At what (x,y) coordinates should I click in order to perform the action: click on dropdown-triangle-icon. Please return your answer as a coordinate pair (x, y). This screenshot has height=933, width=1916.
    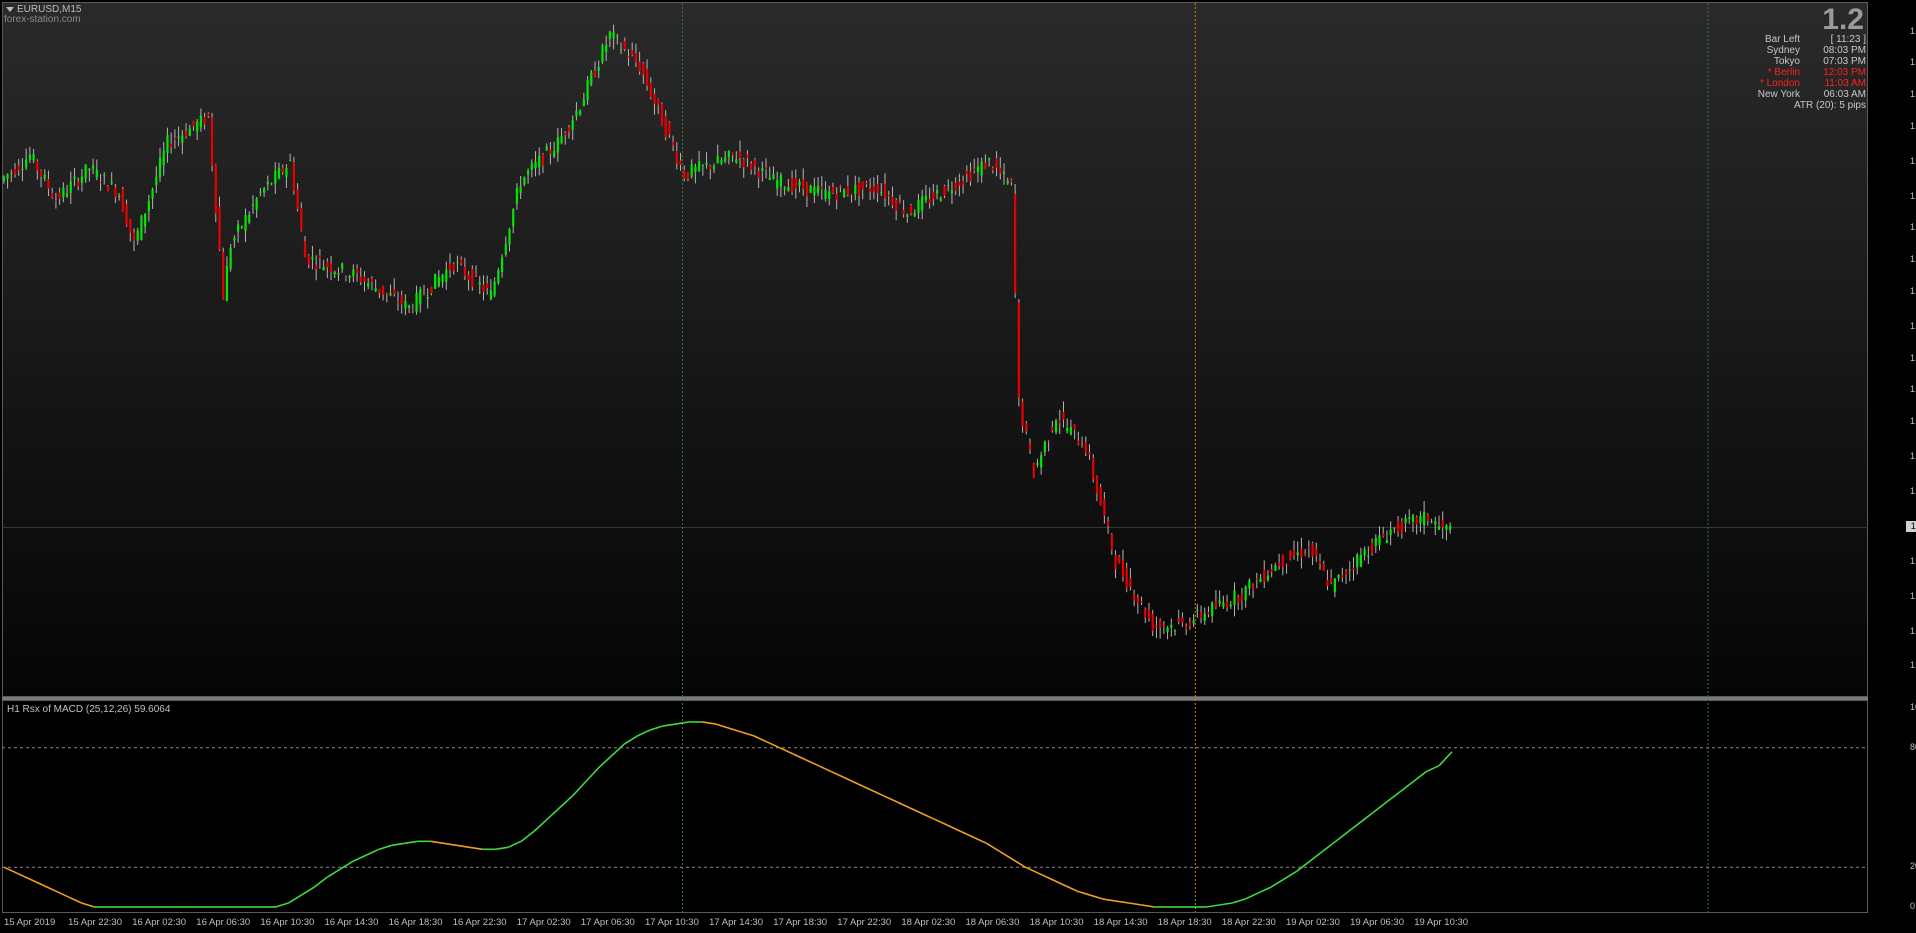
    Looking at the image, I should click on (10, 9).